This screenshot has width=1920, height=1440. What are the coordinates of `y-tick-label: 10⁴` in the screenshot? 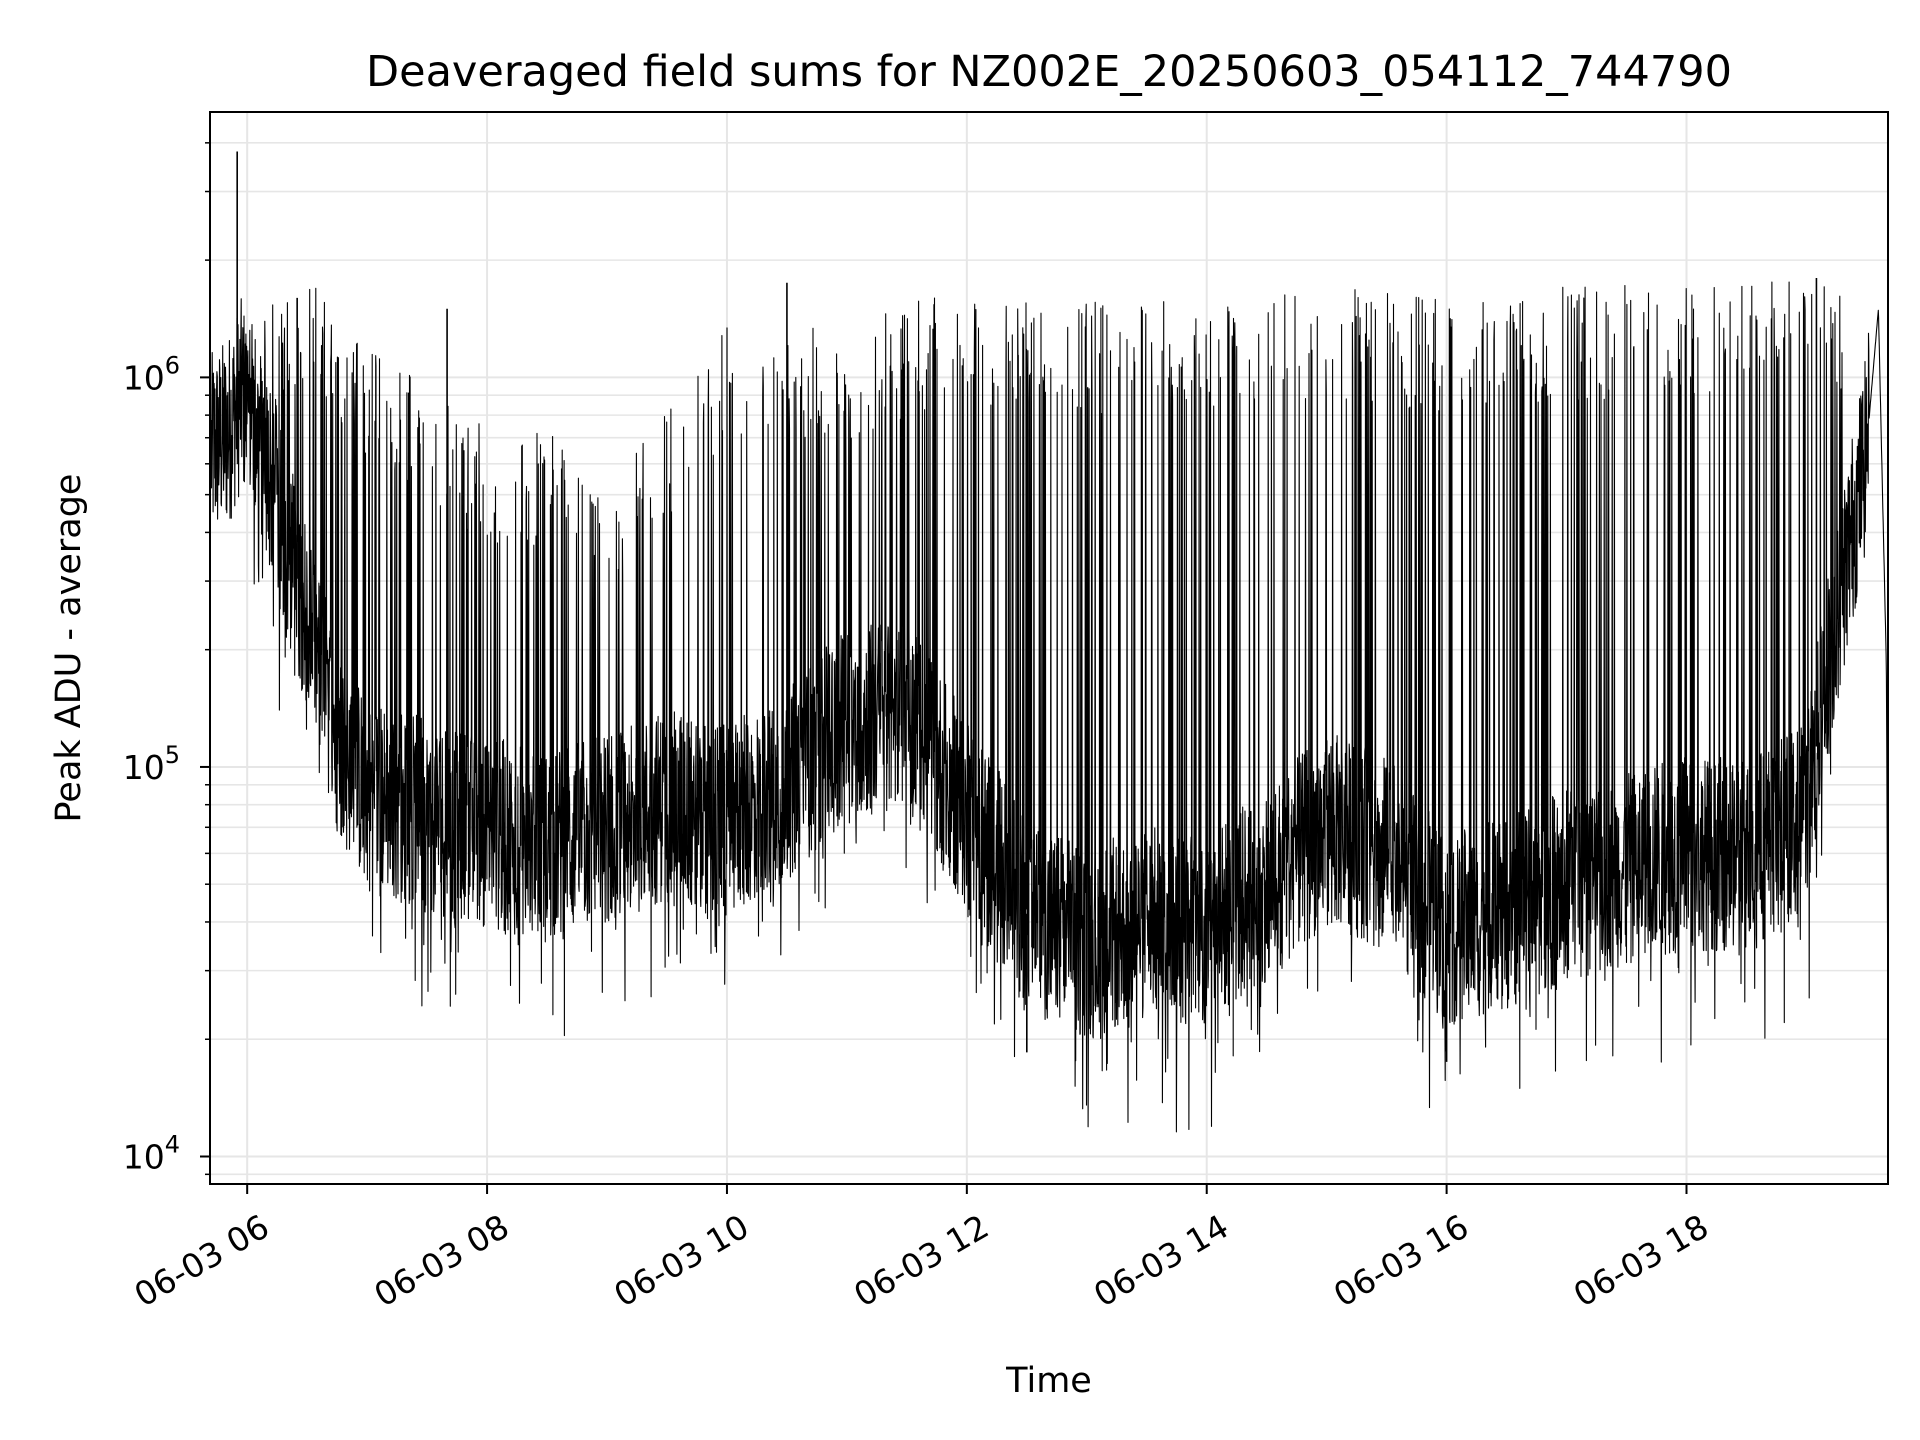 It's located at (151, 1154).